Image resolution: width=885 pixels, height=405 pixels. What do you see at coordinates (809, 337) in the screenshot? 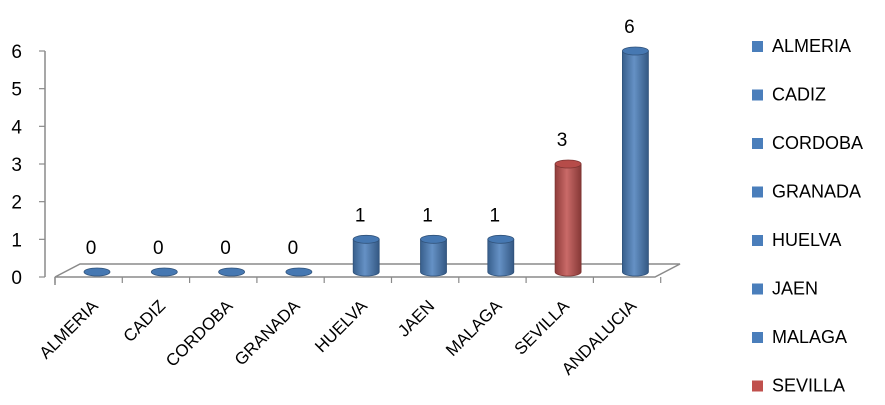
I see `legend-label: MALAGA` at bounding box center [809, 337].